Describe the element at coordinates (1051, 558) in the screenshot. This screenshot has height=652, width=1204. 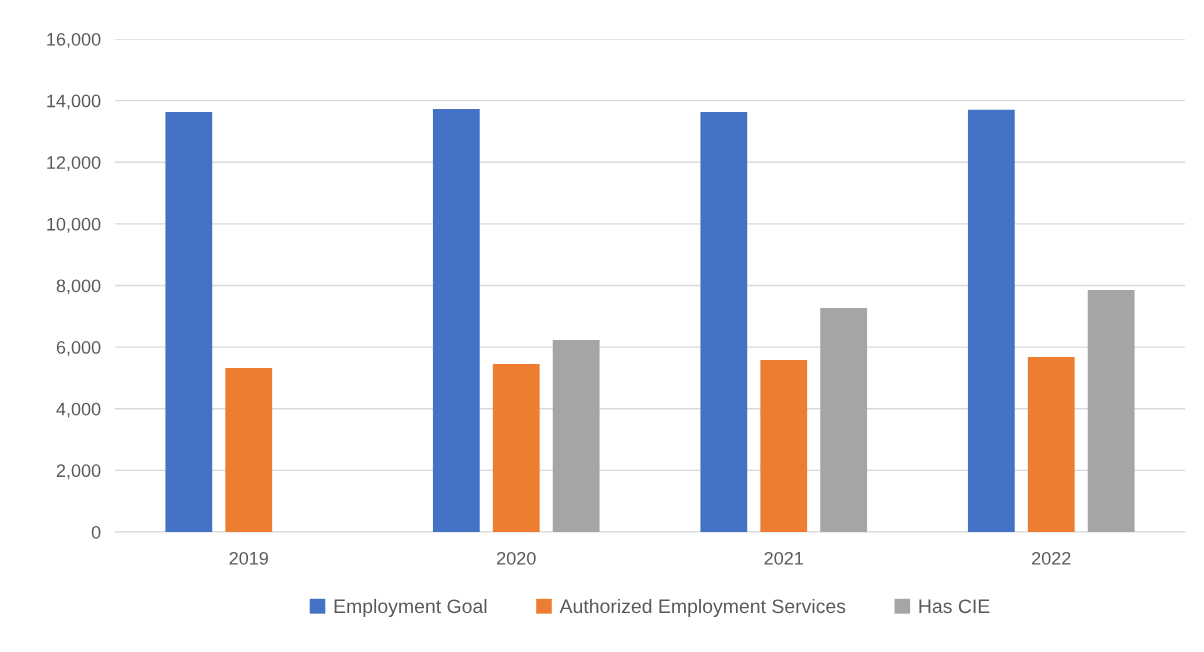
I see `x-tick-label: 2022` at that location.